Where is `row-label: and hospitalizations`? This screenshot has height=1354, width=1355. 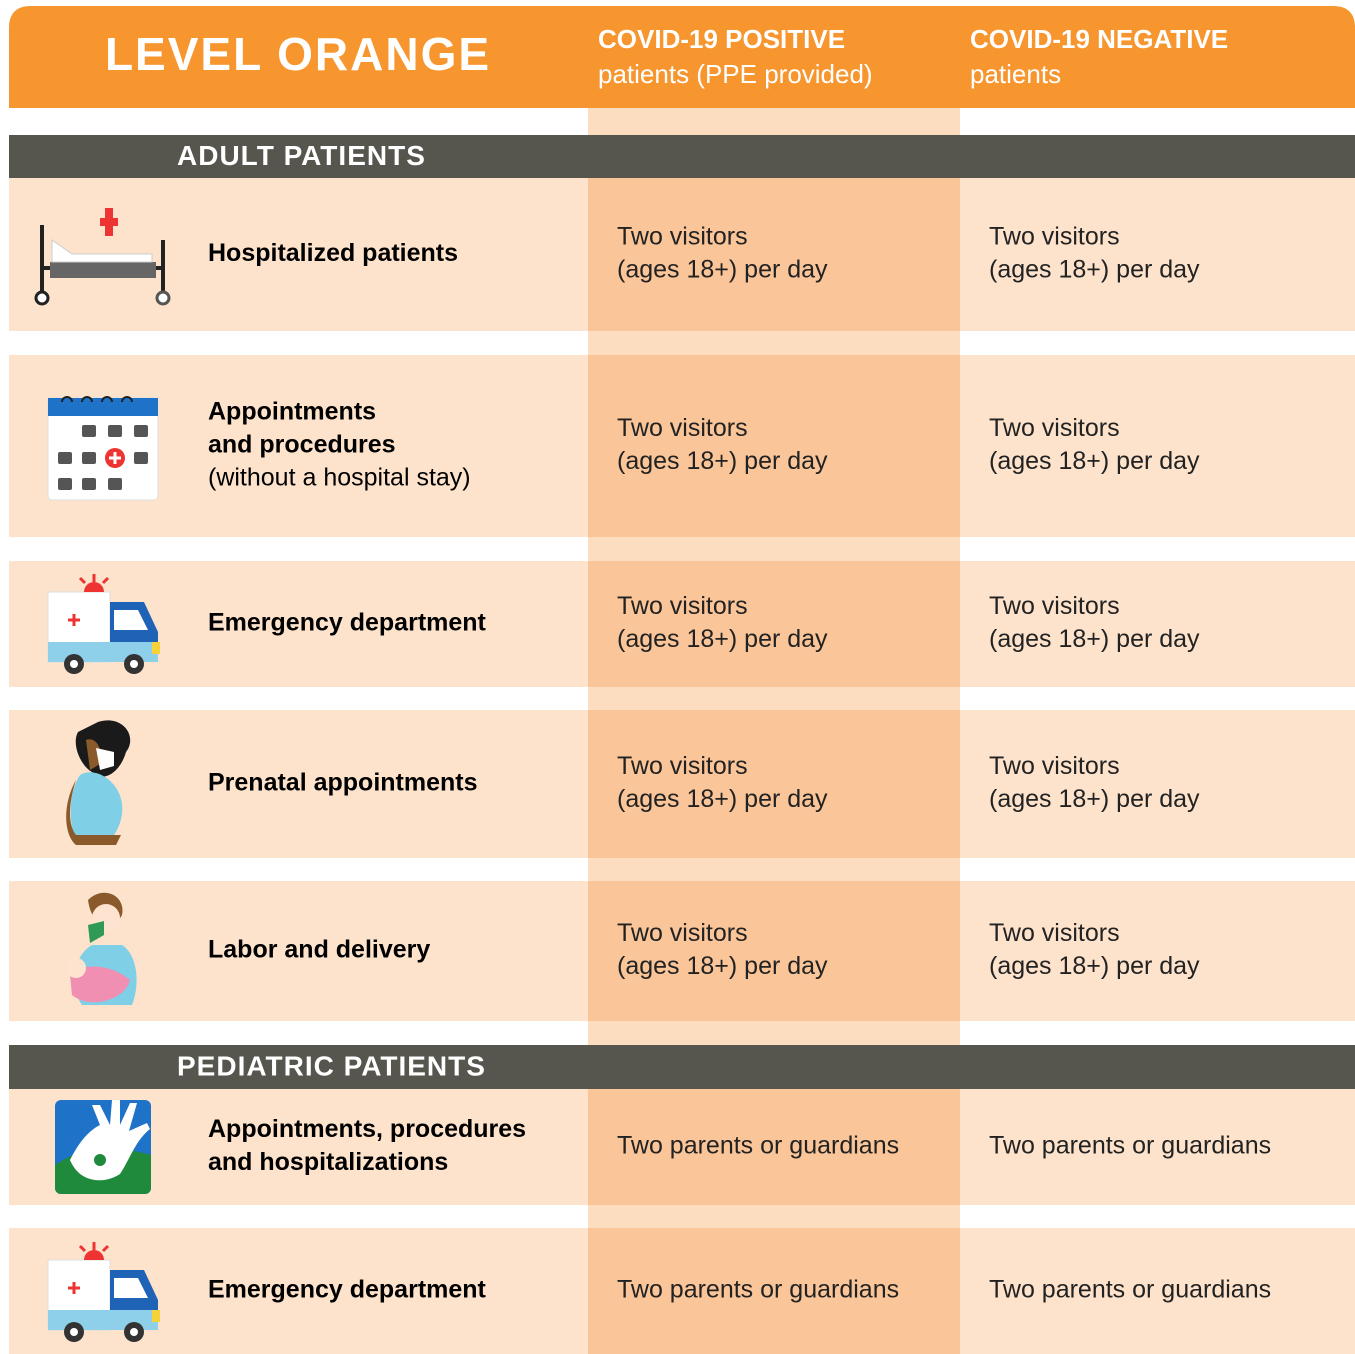
row-label: and hospitalizations is located at coordinates (328, 1162).